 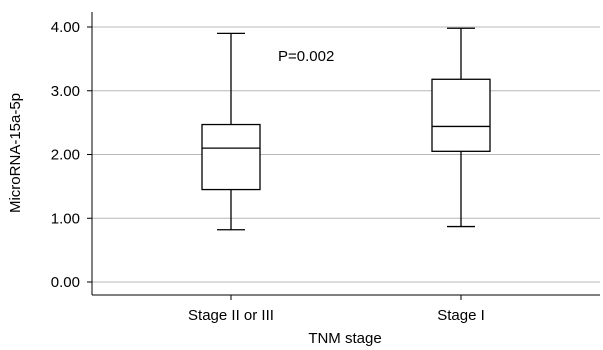 What do you see at coordinates (344, 338) in the screenshot?
I see `x-axis-label: TNM stage` at bounding box center [344, 338].